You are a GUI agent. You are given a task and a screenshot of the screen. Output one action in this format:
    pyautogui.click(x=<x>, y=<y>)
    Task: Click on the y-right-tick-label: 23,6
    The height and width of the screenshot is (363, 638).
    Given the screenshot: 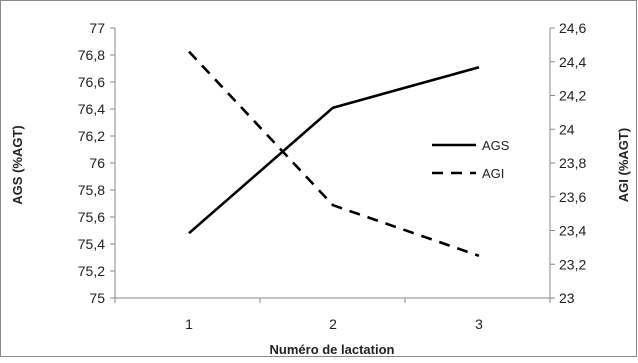 What is the action you would take?
    pyautogui.click(x=572, y=197)
    